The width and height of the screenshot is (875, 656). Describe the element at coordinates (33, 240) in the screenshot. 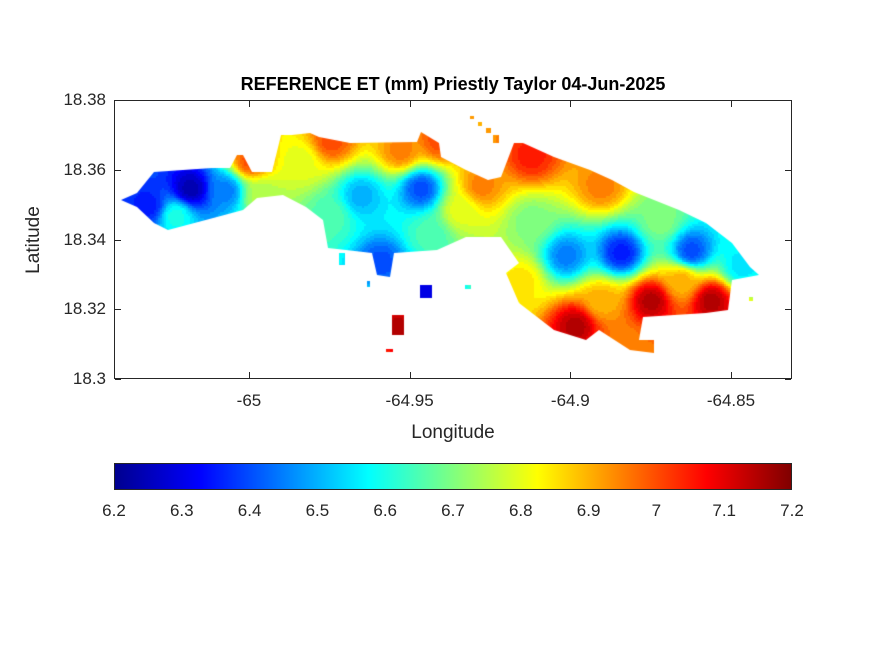

I see `y-axis-label: Latitude` at that location.